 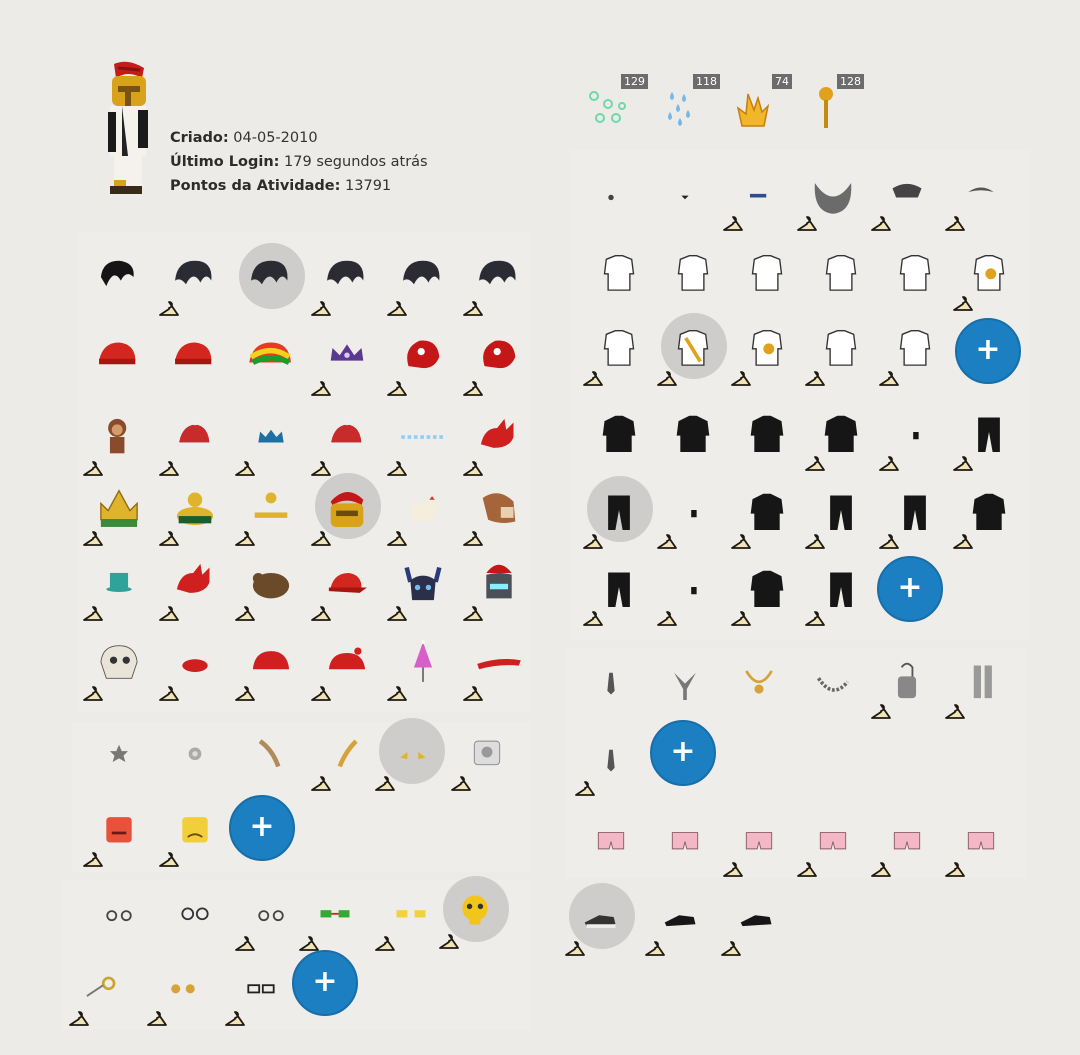 What do you see at coordinates (757, 109) in the screenshot?
I see `currency-badge: 74` at bounding box center [757, 109].